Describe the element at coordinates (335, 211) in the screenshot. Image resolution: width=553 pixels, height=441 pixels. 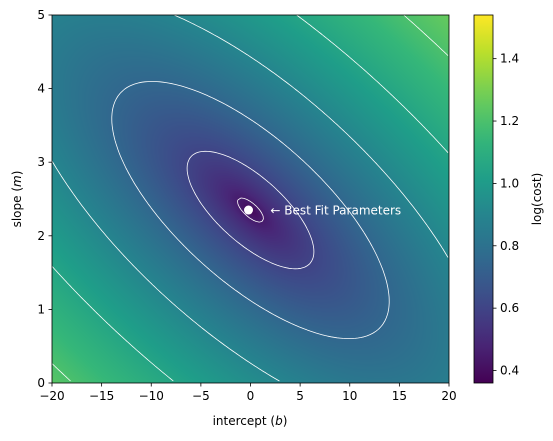
I see `best-fit-annotation: ← Best Fit Parameters` at that location.